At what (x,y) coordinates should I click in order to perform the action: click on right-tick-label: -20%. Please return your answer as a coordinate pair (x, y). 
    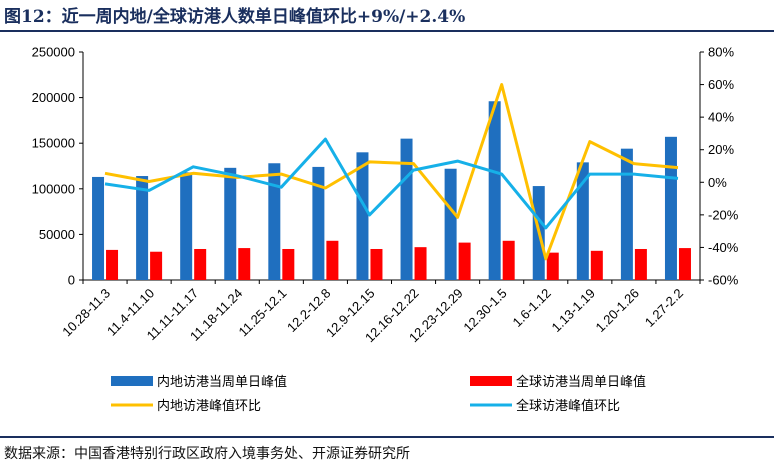
    Looking at the image, I should click on (723, 214).